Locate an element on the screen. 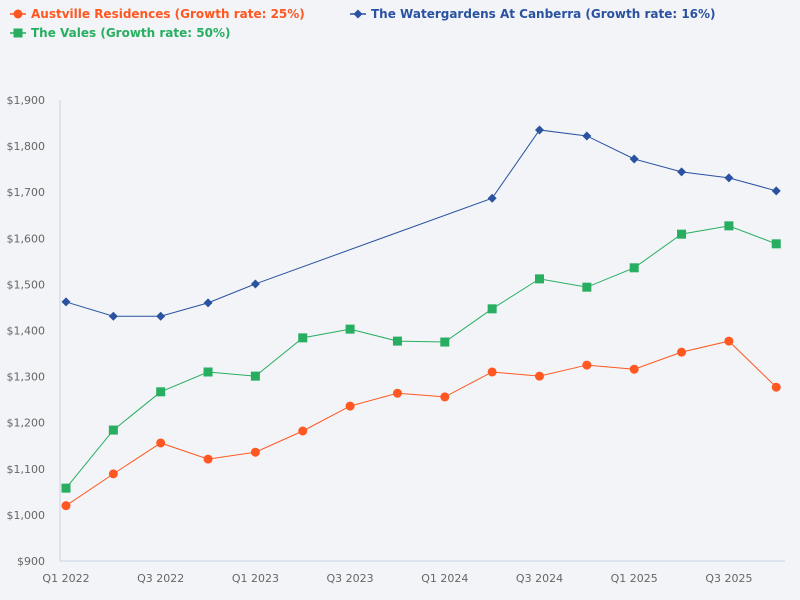 Image resolution: width=800 pixels, height=600 pixels. legend-item: The Vales (Growth rate: 50%) is located at coordinates (120, 33).